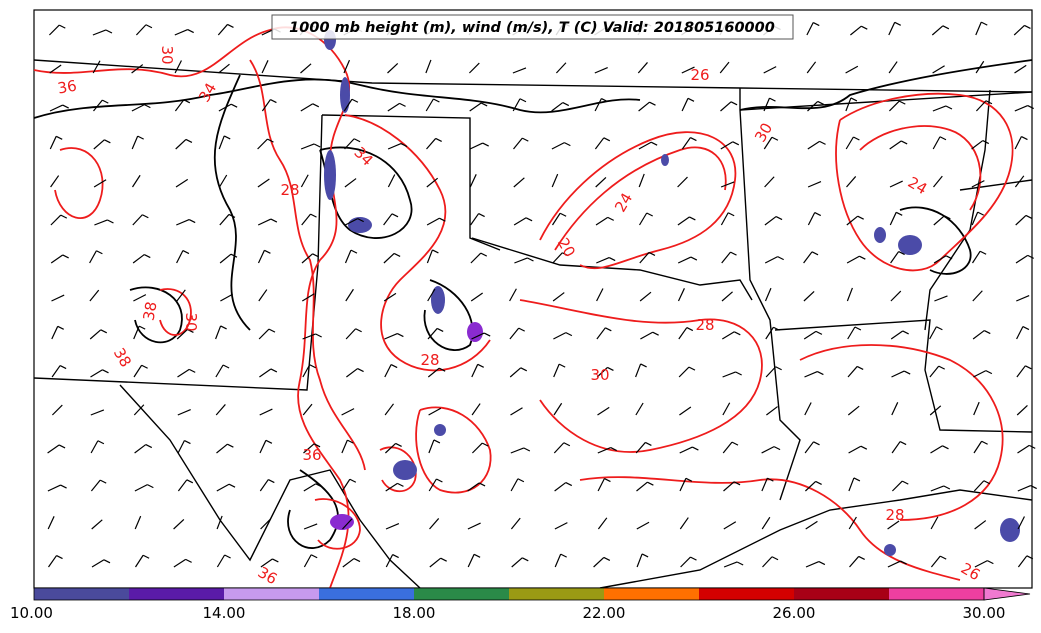 Image resolution: width=1041 pixels, height=633 pixels. Describe the element at coordinates (509, 594) in the screenshot. I see `colorbar-outline` at that location.